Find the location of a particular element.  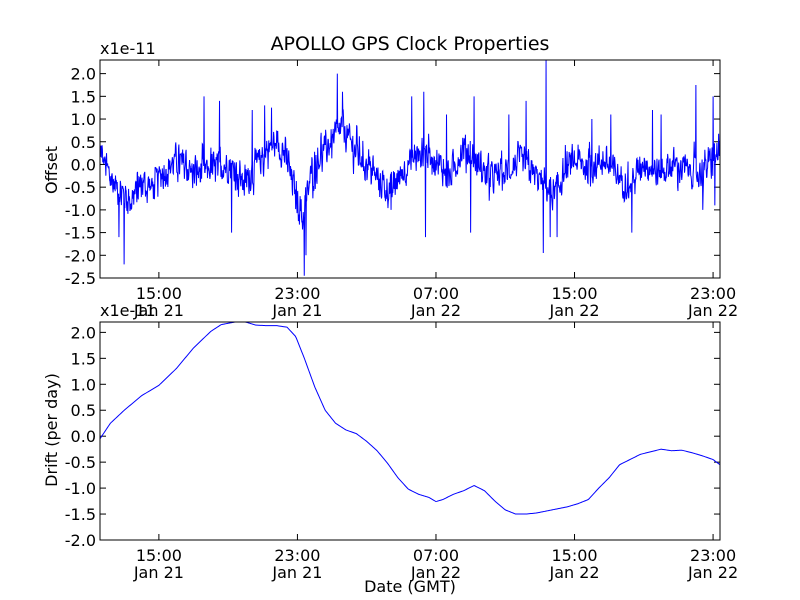

drift-multiplier-label: x1e-11 is located at coordinates (128, 310).